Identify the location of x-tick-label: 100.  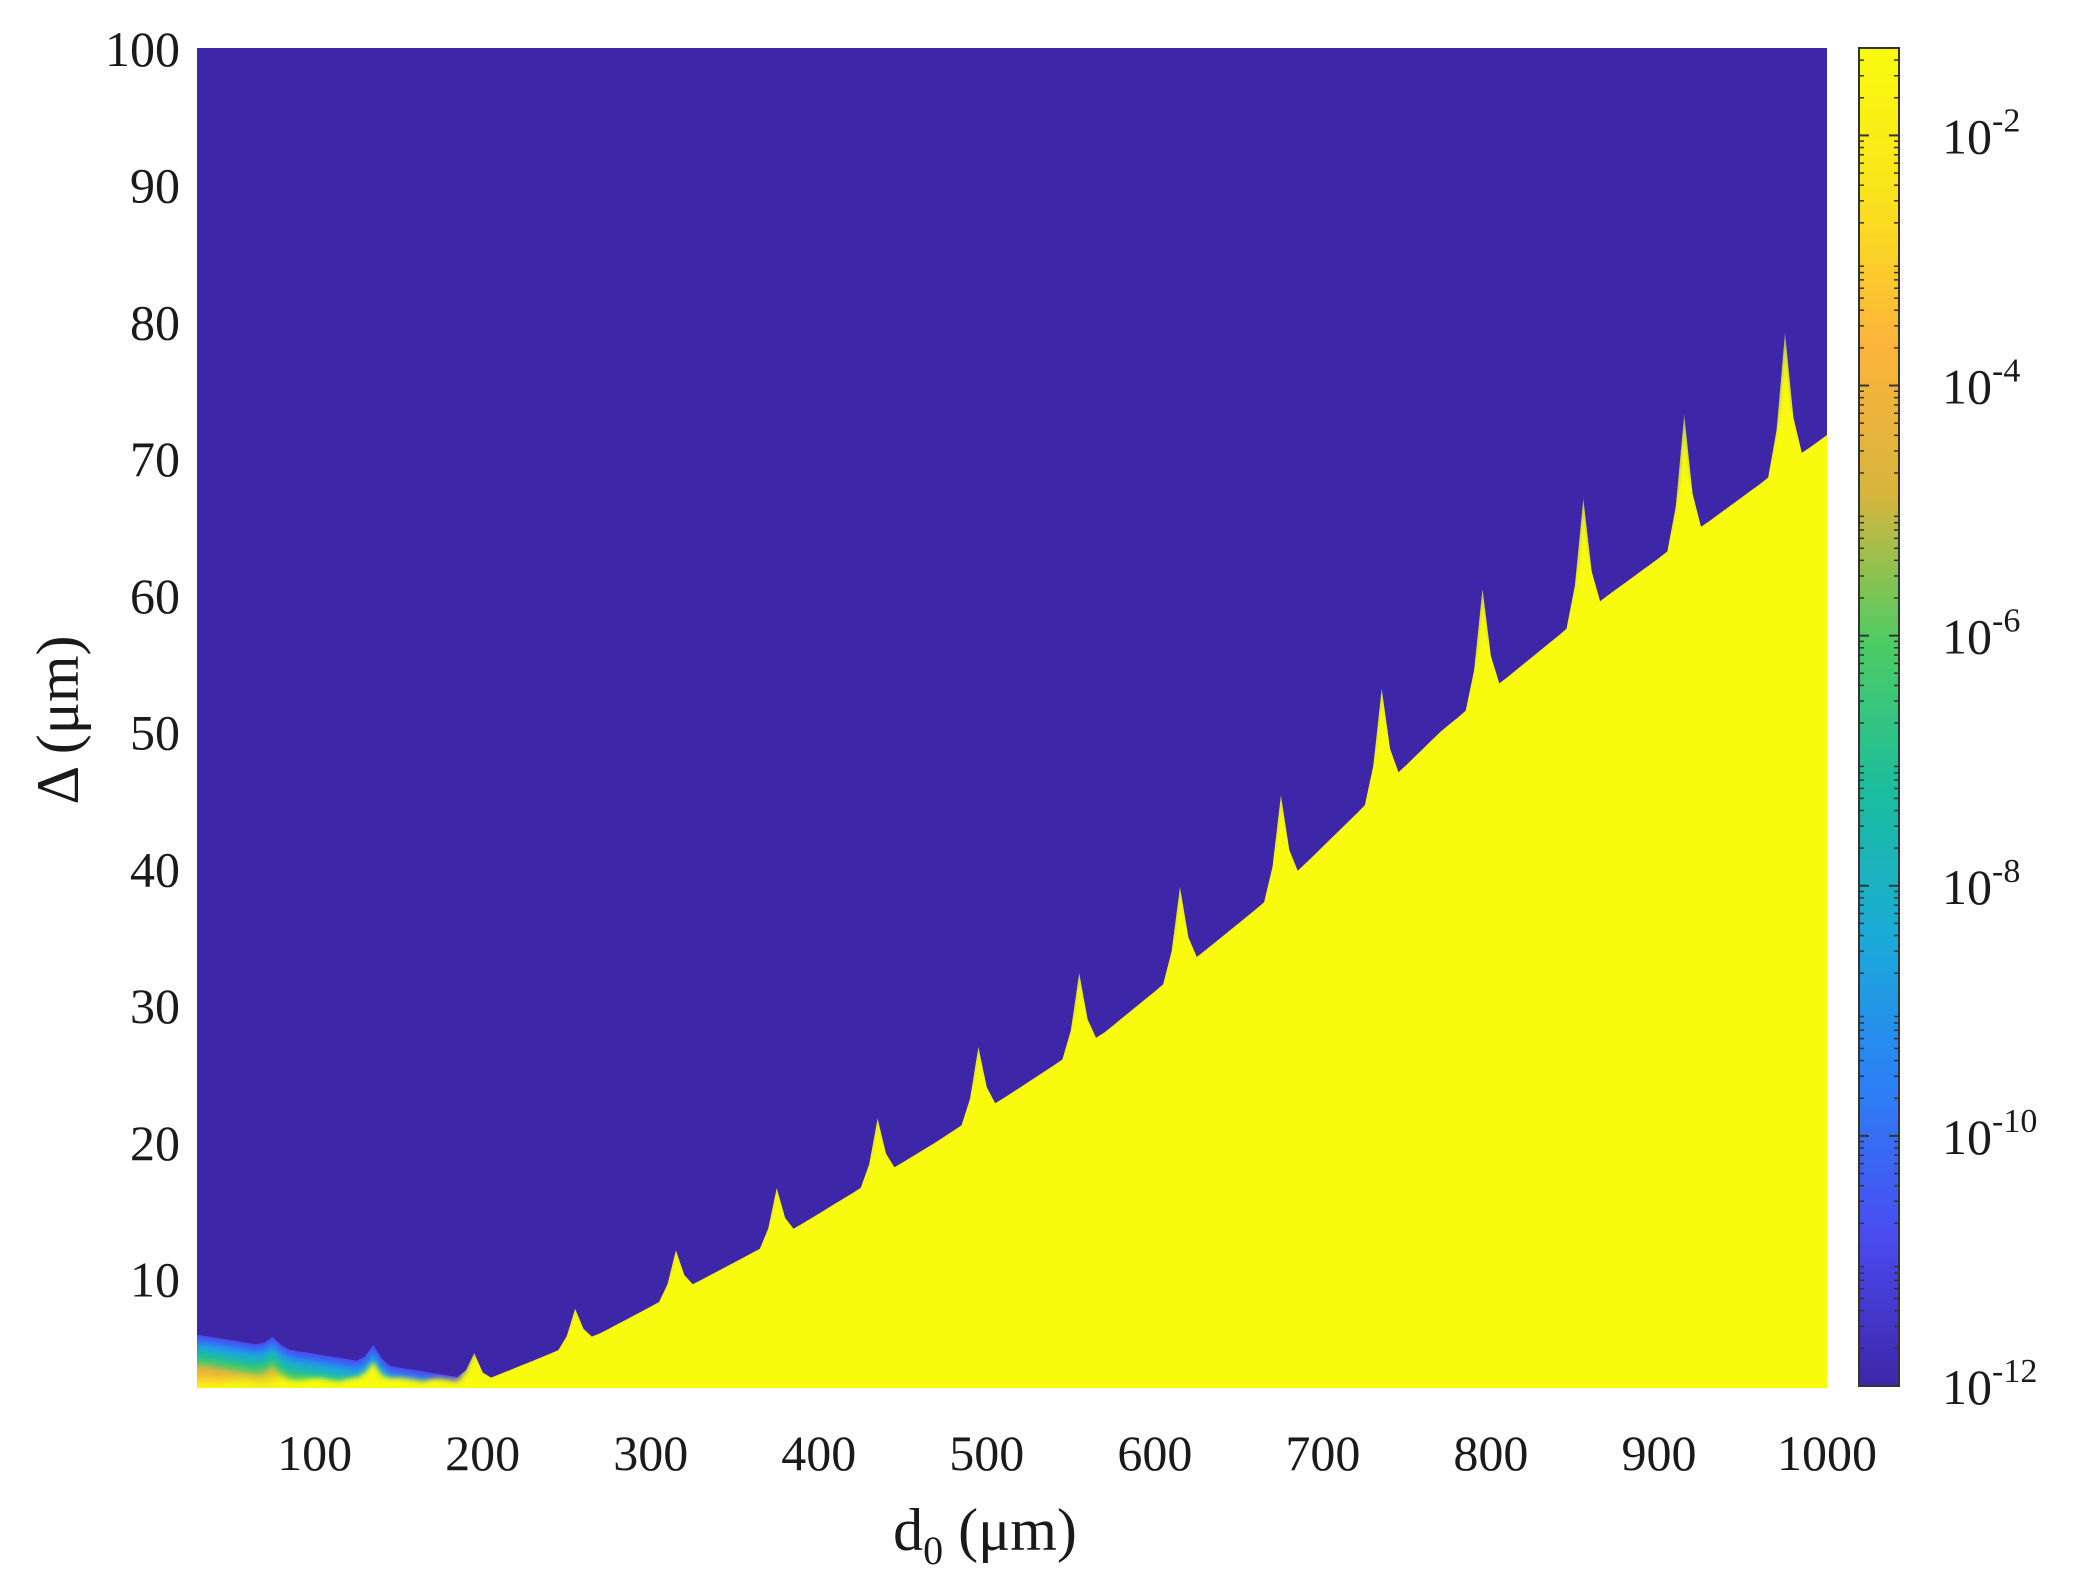
(314, 1453).